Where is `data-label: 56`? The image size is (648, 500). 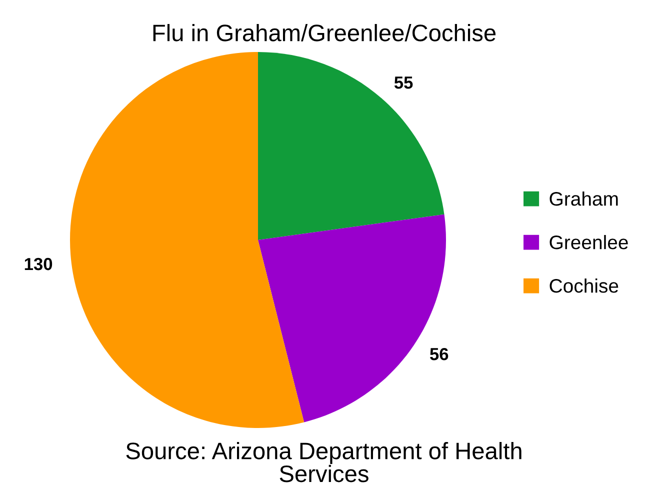
data-label: 56 is located at coordinates (439, 354).